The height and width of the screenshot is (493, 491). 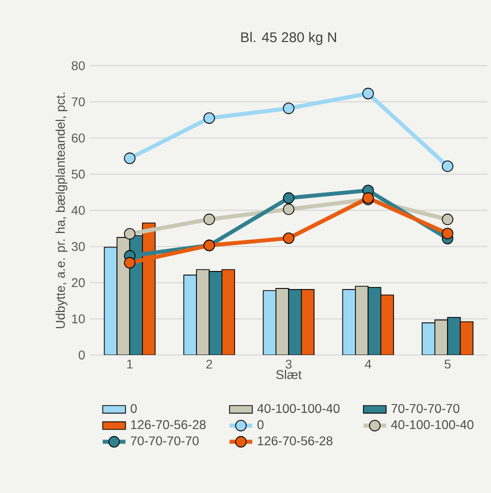 What do you see at coordinates (368, 364) in the screenshot?
I see `x-tick-label: 4` at bounding box center [368, 364].